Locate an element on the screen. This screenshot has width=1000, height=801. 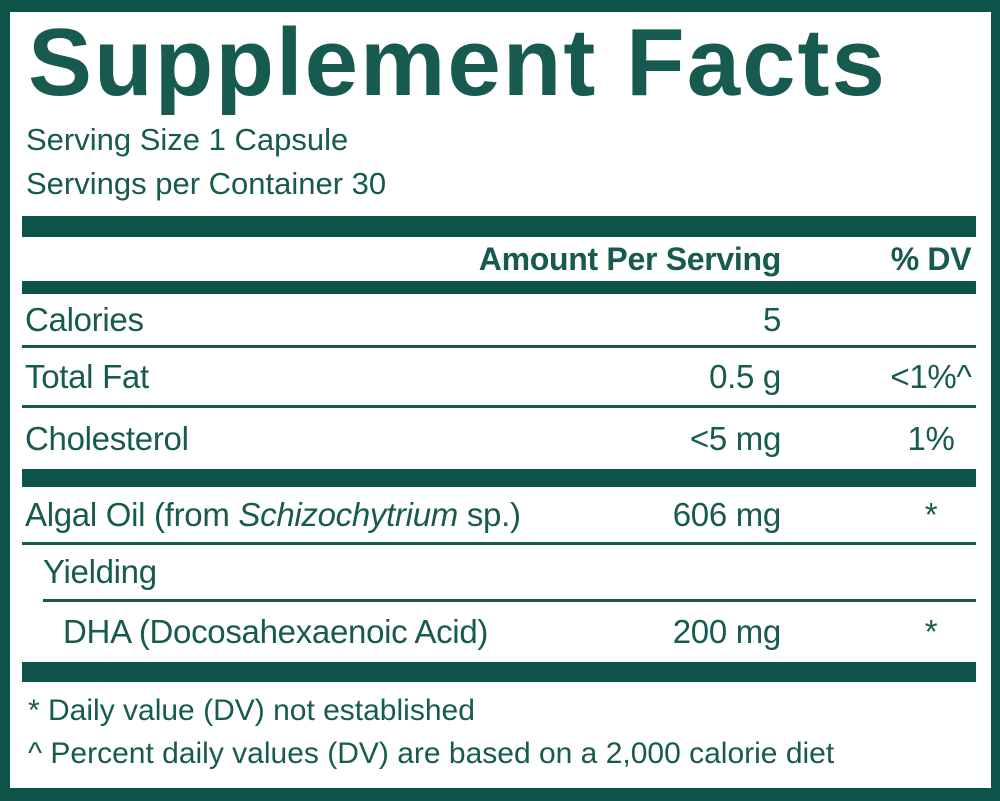
nutrient-name: DHA (Docosahexaenoic Acid) is located at coordinates (276, 631).